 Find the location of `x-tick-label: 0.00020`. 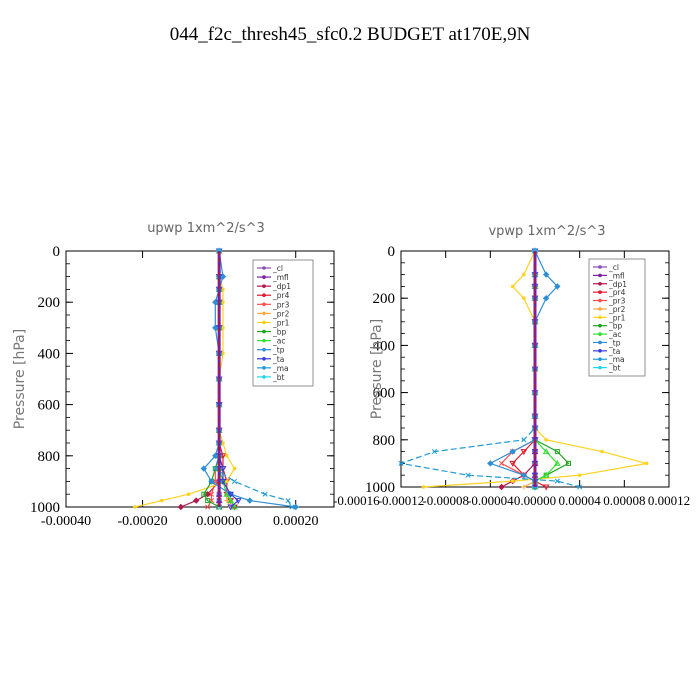

x-tick-label: 0.00020 is located at coordinates (296, 521).